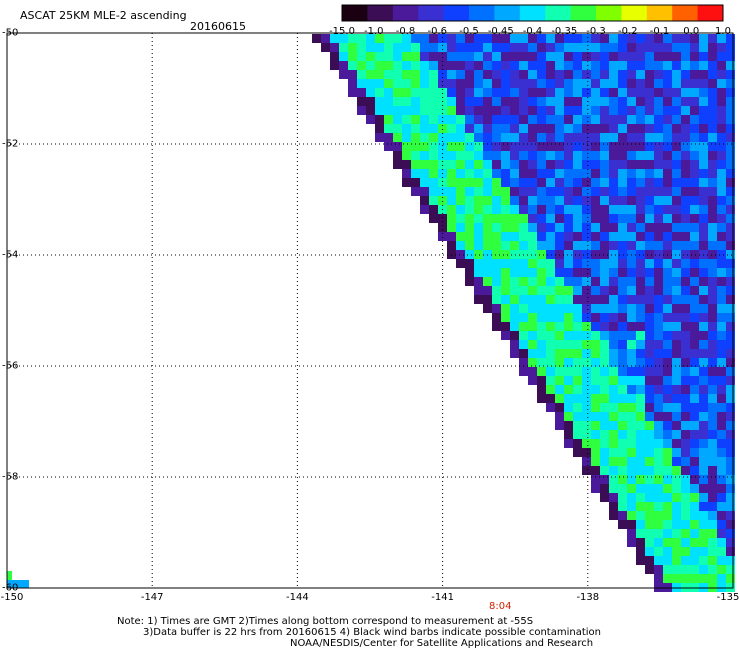 Image resolution: width=740 pixels, height=650 pixels. Describe the element at coordinates (442, 597) in the screenshot. I see `longitude-label: -141` at that location.